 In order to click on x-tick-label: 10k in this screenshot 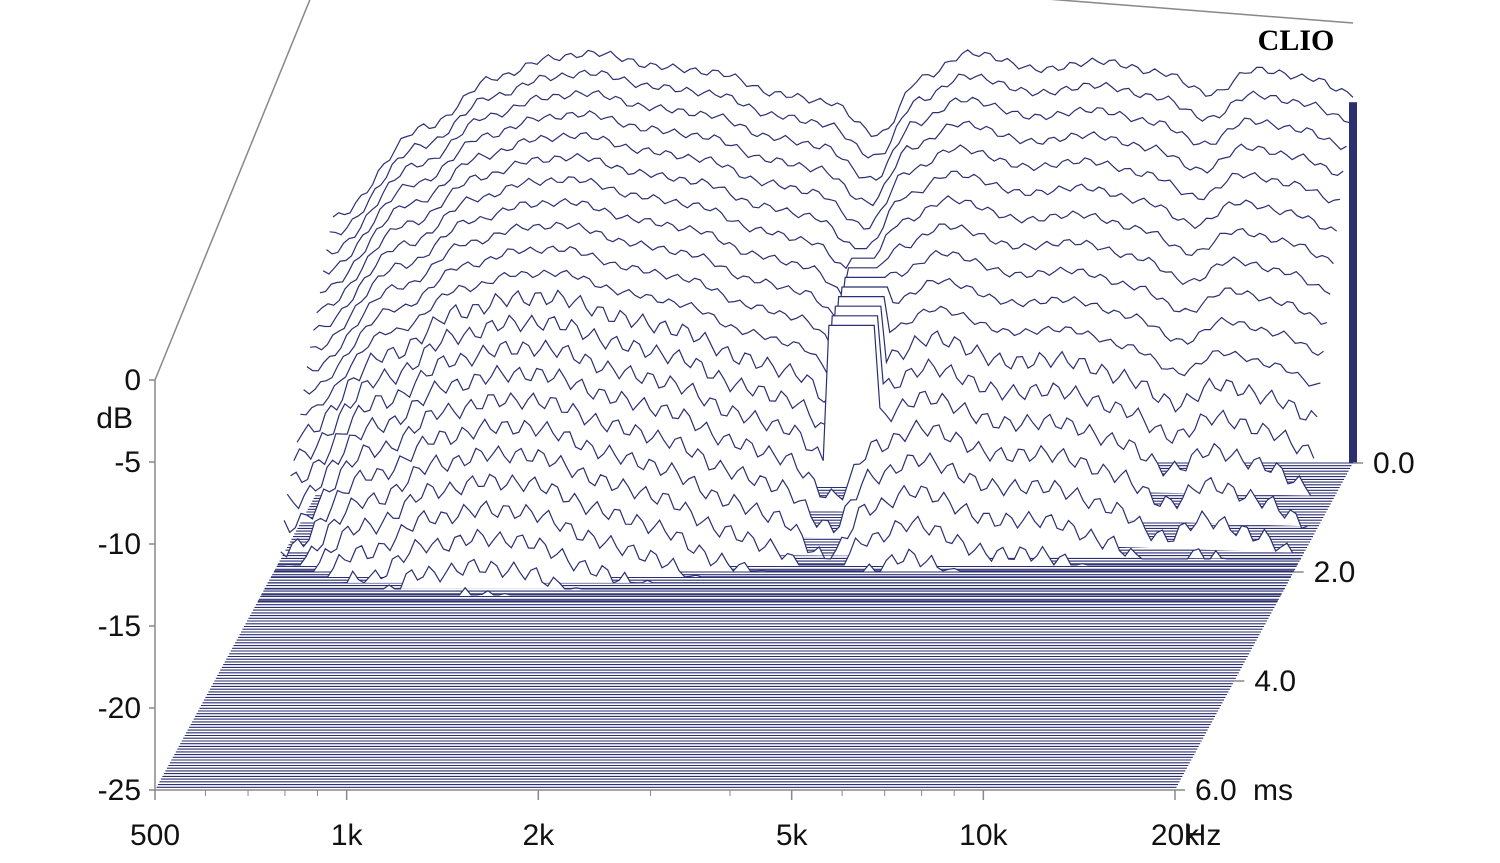, I will do `click(983, 835)`.